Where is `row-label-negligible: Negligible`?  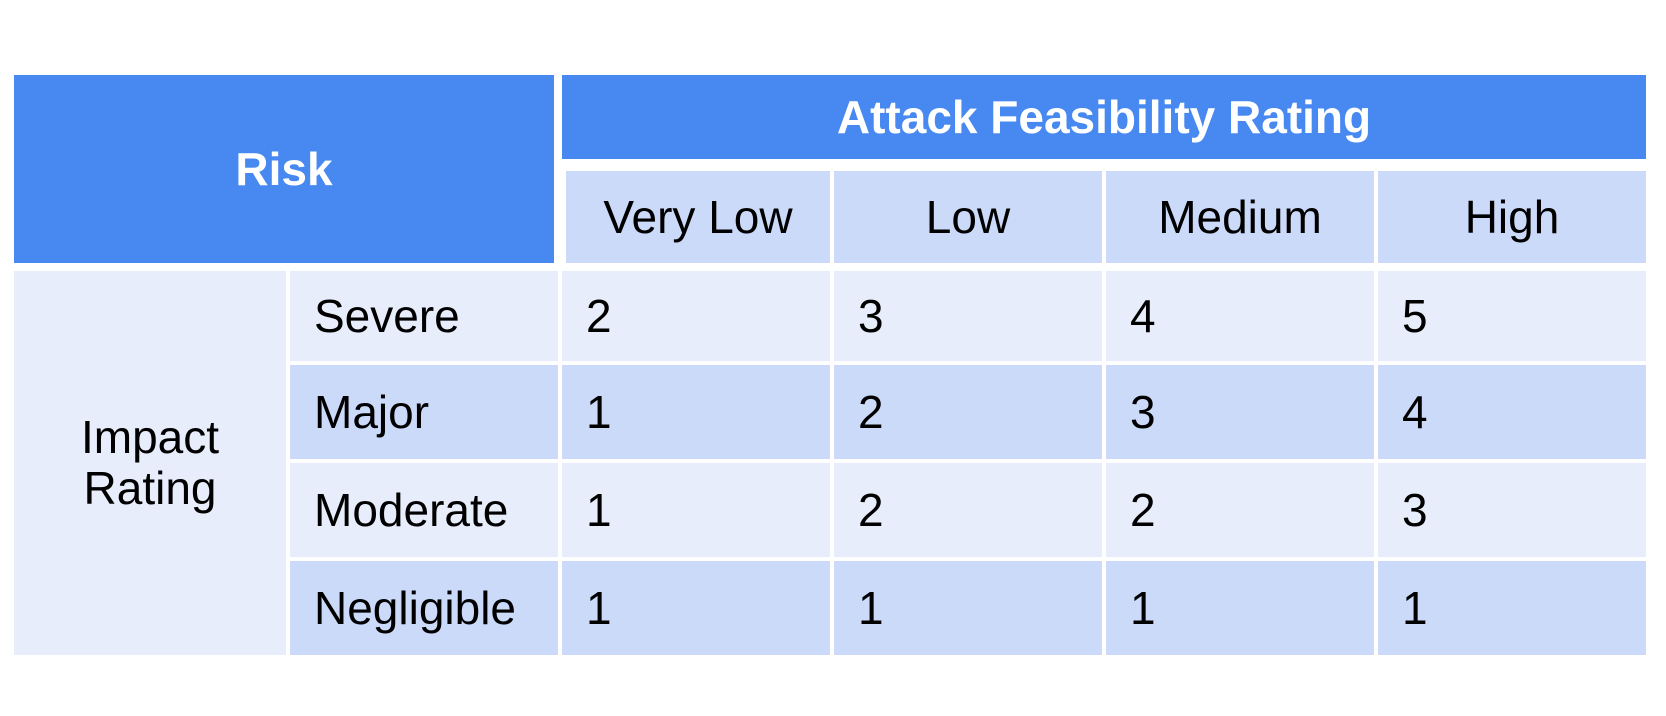
row-label-negligible: Negligible is located at coordinates (422, 606).